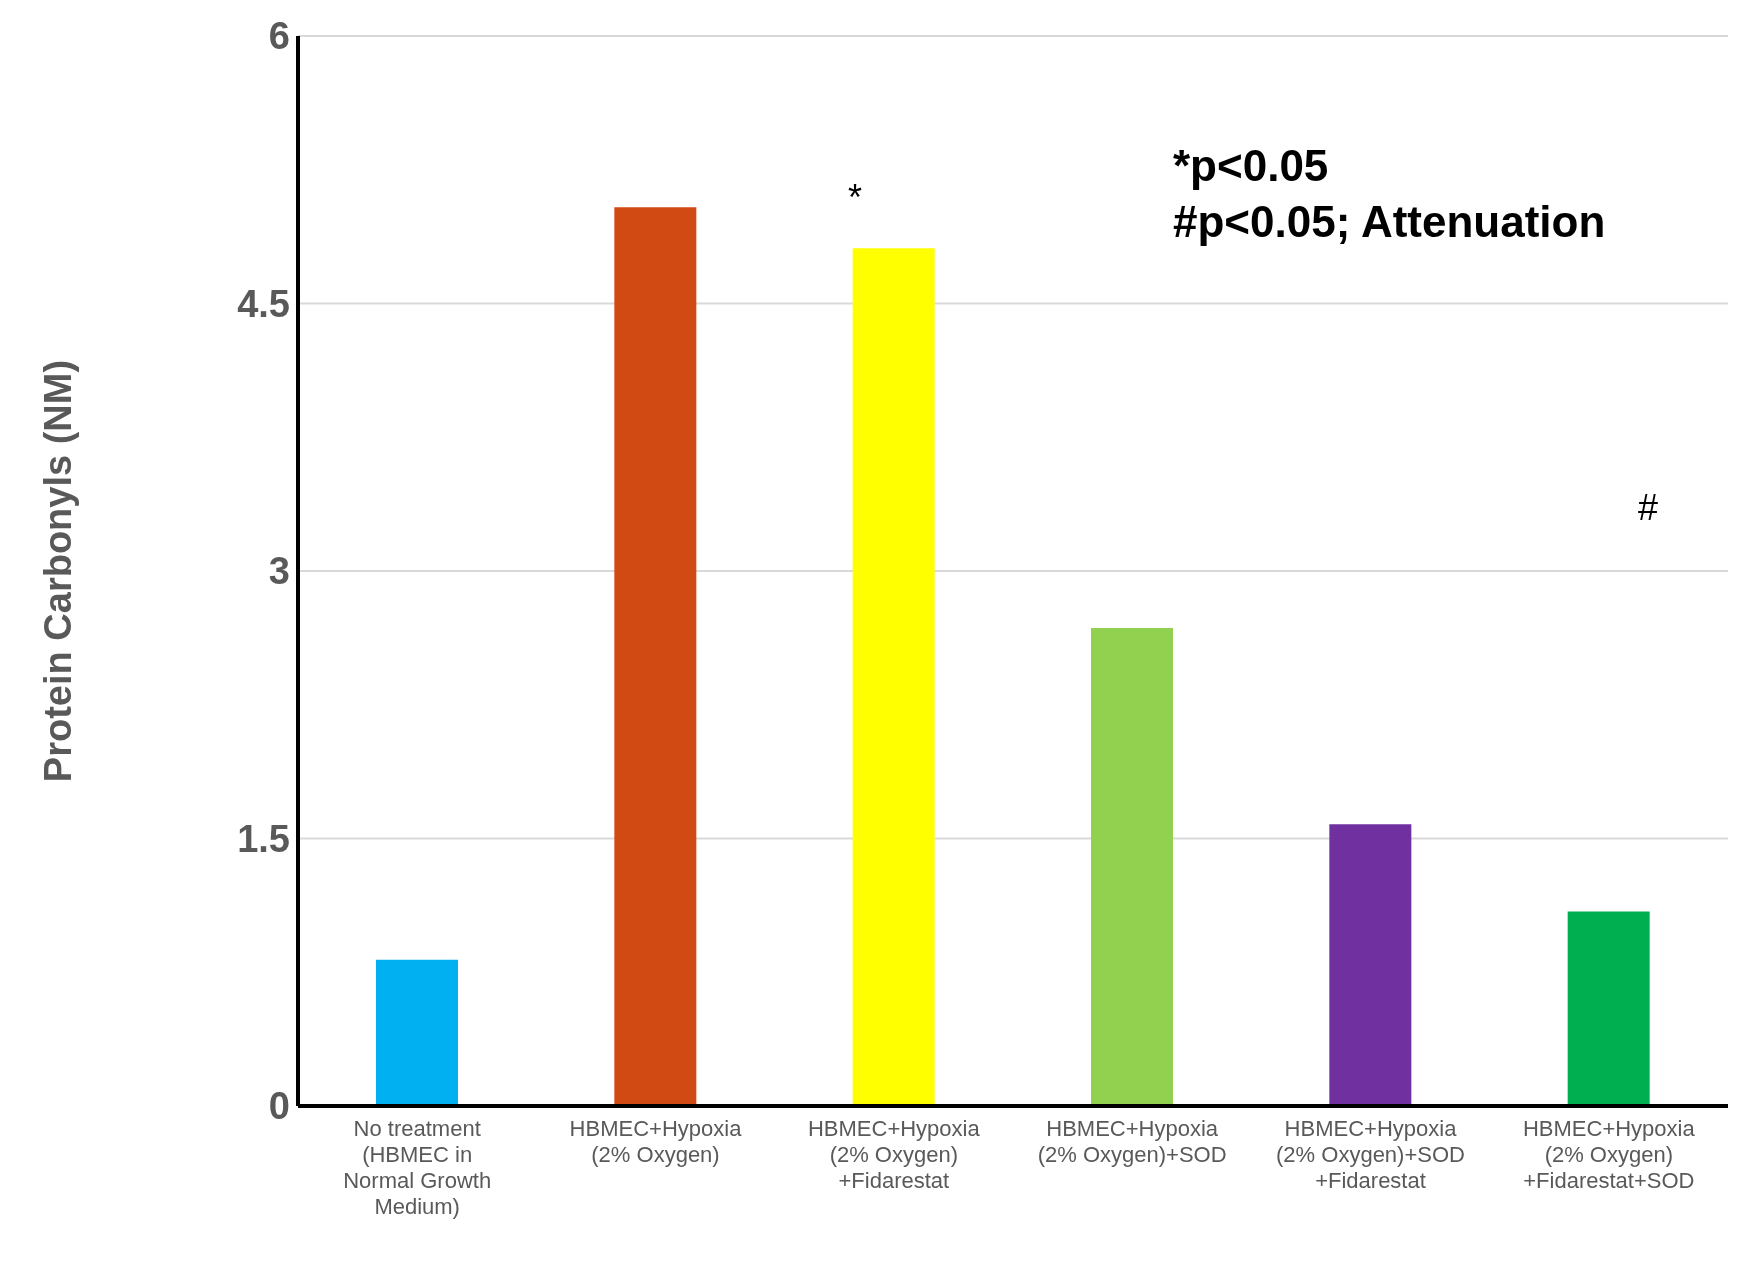 This screenshot has width=1757, height=1274. What do you see at coordinates (1370, 1154) in the screenshot?
I see `x-tick-label: HBMEC+Hypoxia (2% Oxygen)+SOD+Fidarestat` at bounding box center [1370, 1154].